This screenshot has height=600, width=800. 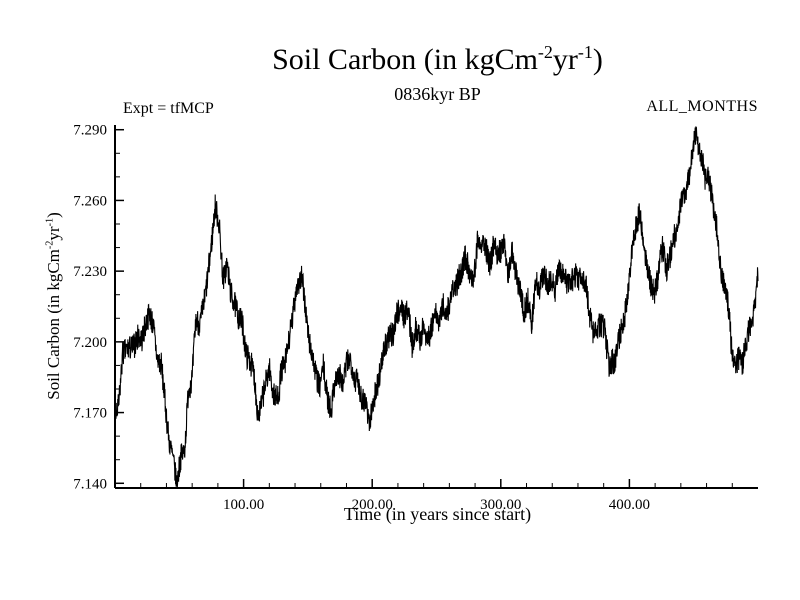 I want to click on y-tick-label: 7.230, so click(x=90, y=272).